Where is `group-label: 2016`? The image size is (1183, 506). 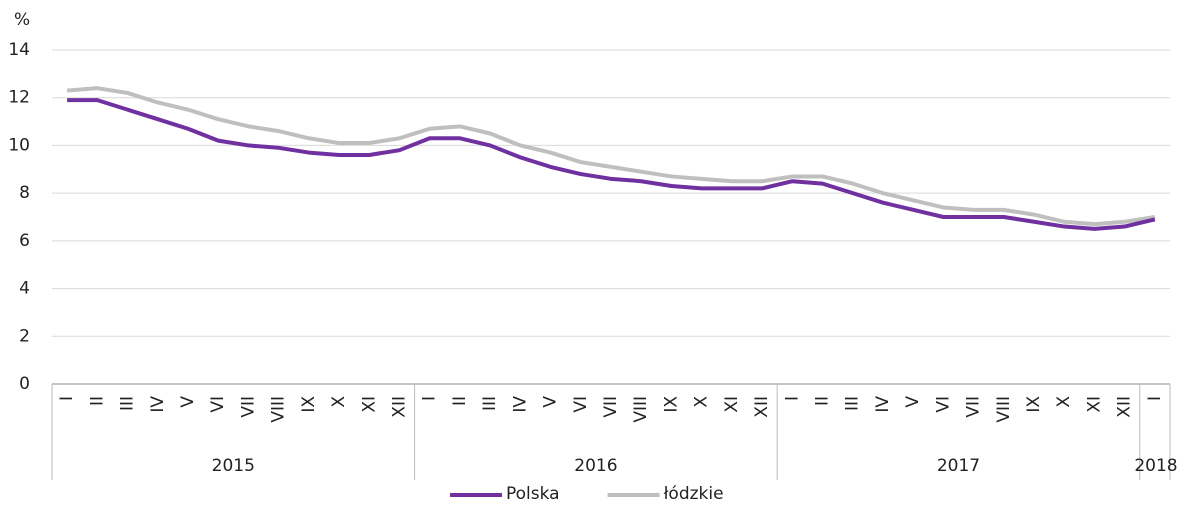
group-label: 2016 is located at coordinates (595, 466).